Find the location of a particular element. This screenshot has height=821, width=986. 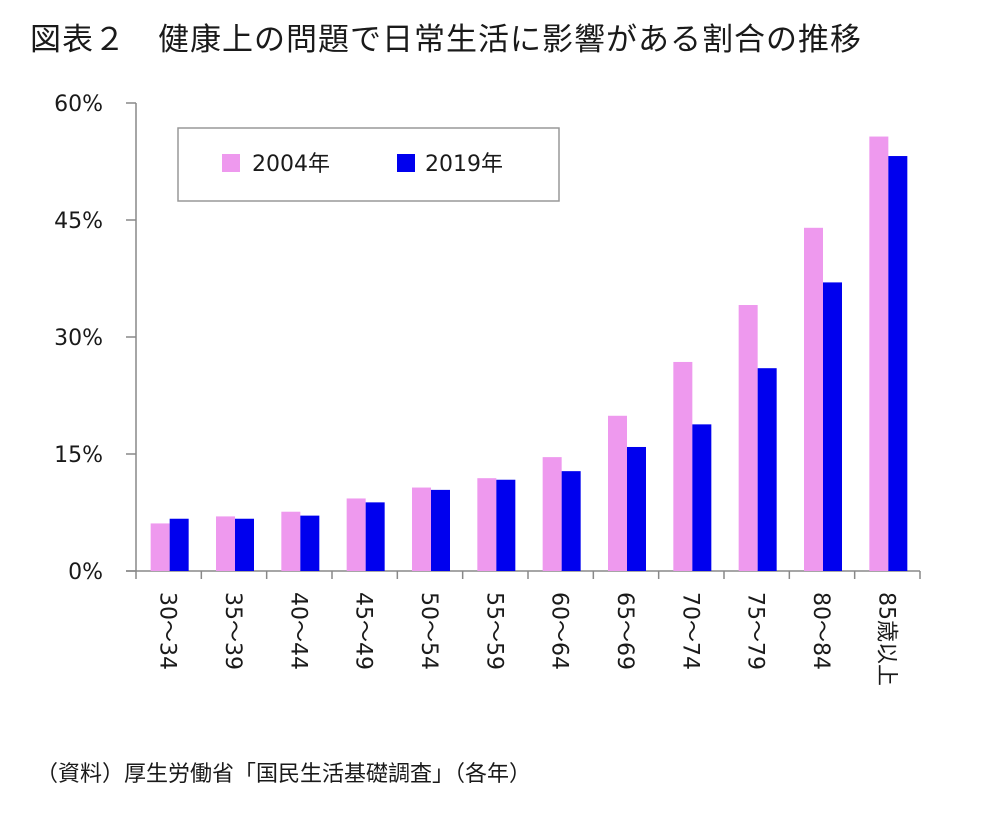

y-tick-label: 60% is located at coordinates (78, 104).